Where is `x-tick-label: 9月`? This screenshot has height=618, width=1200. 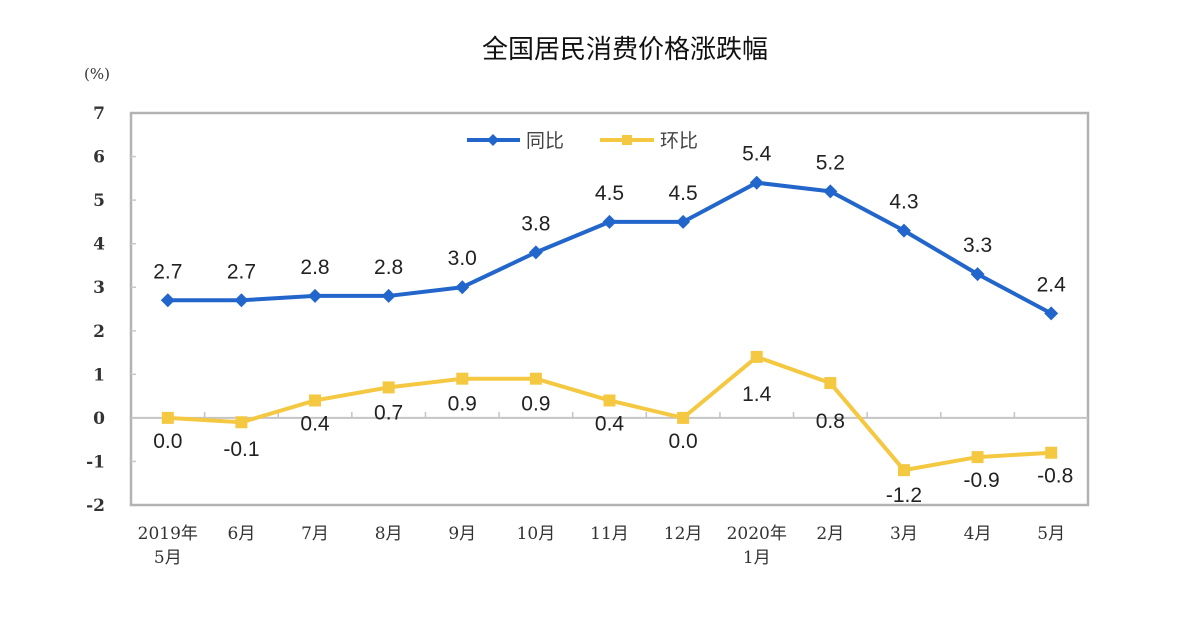 x-tick-label: 9月 is located at coordinates (462, 534).